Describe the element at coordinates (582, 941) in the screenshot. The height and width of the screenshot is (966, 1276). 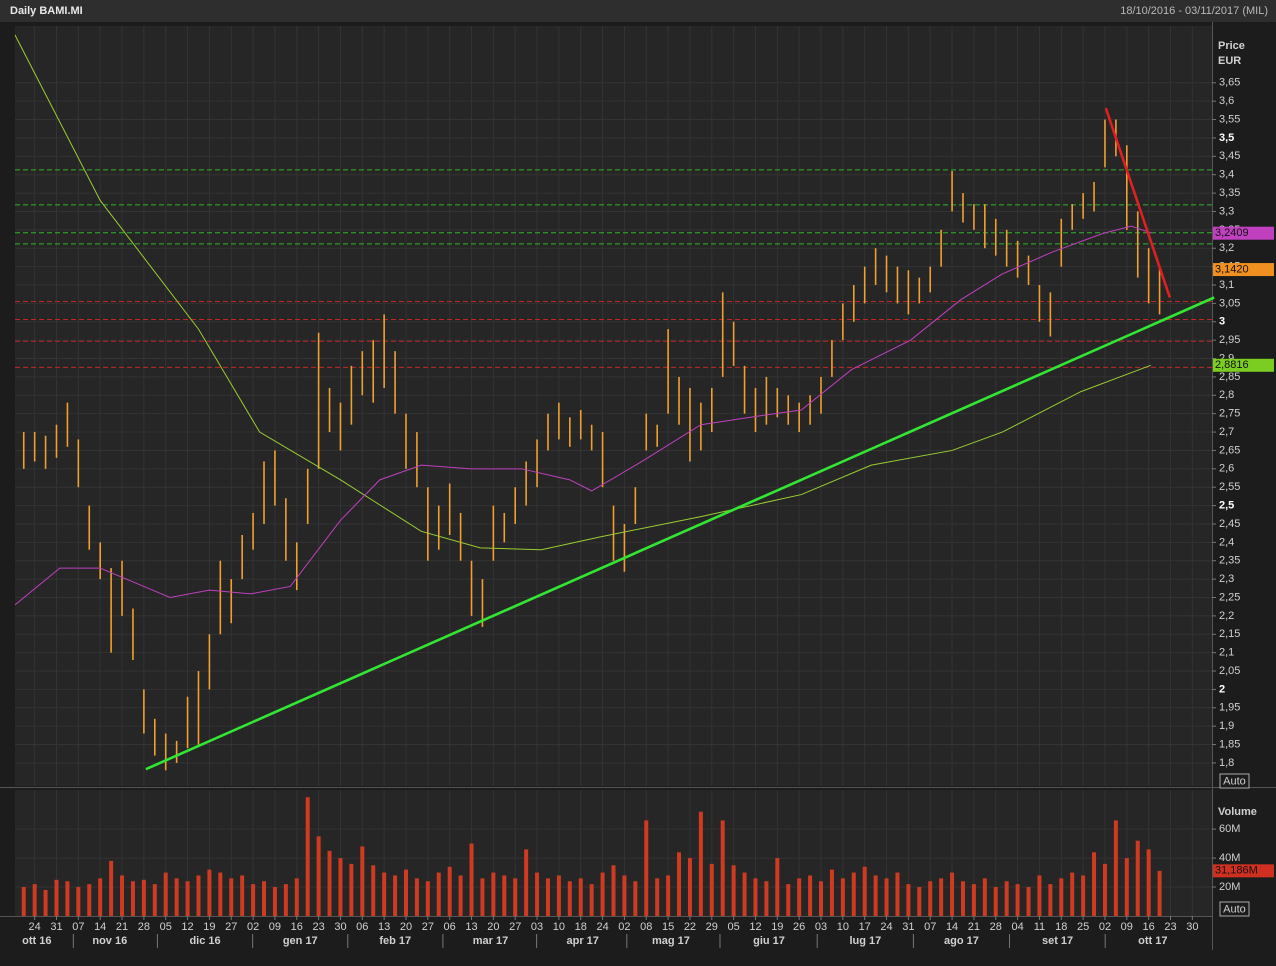
I see `month-label: apr 17` at that location.